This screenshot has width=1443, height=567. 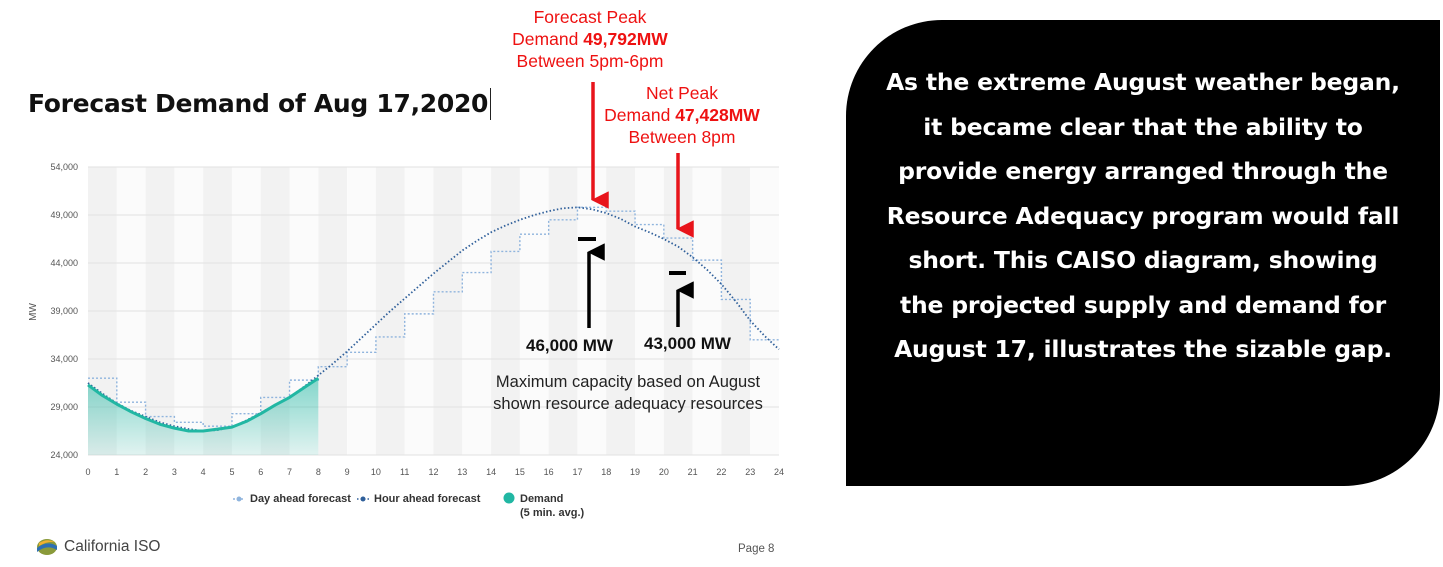 I want to click on y-axis-label: MW, so click(x=33, y=312).